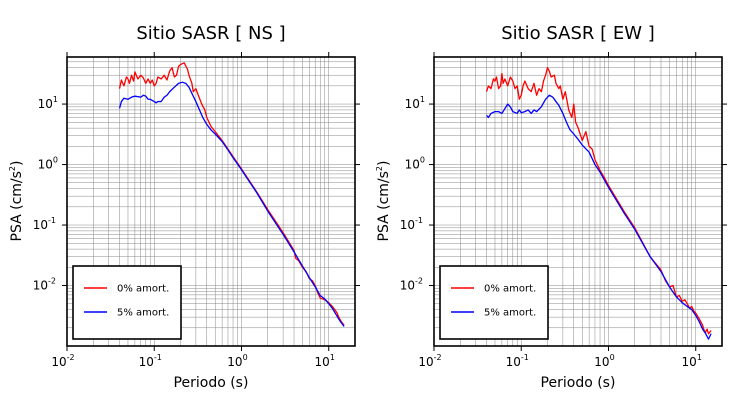  I want to click on chart-title: Sitio SASR [ EW ], so click(578, 33).